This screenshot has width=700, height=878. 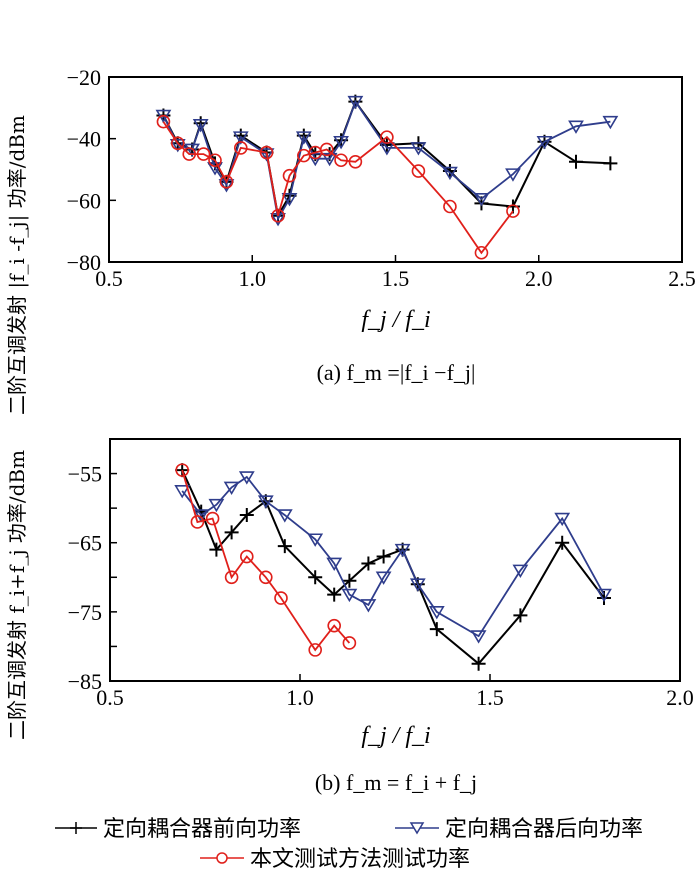 What do you see at coordinates (84, 262) in the screenshot?
I see `chart-a-ytick-label: −80` at bounding box center [84, 262].